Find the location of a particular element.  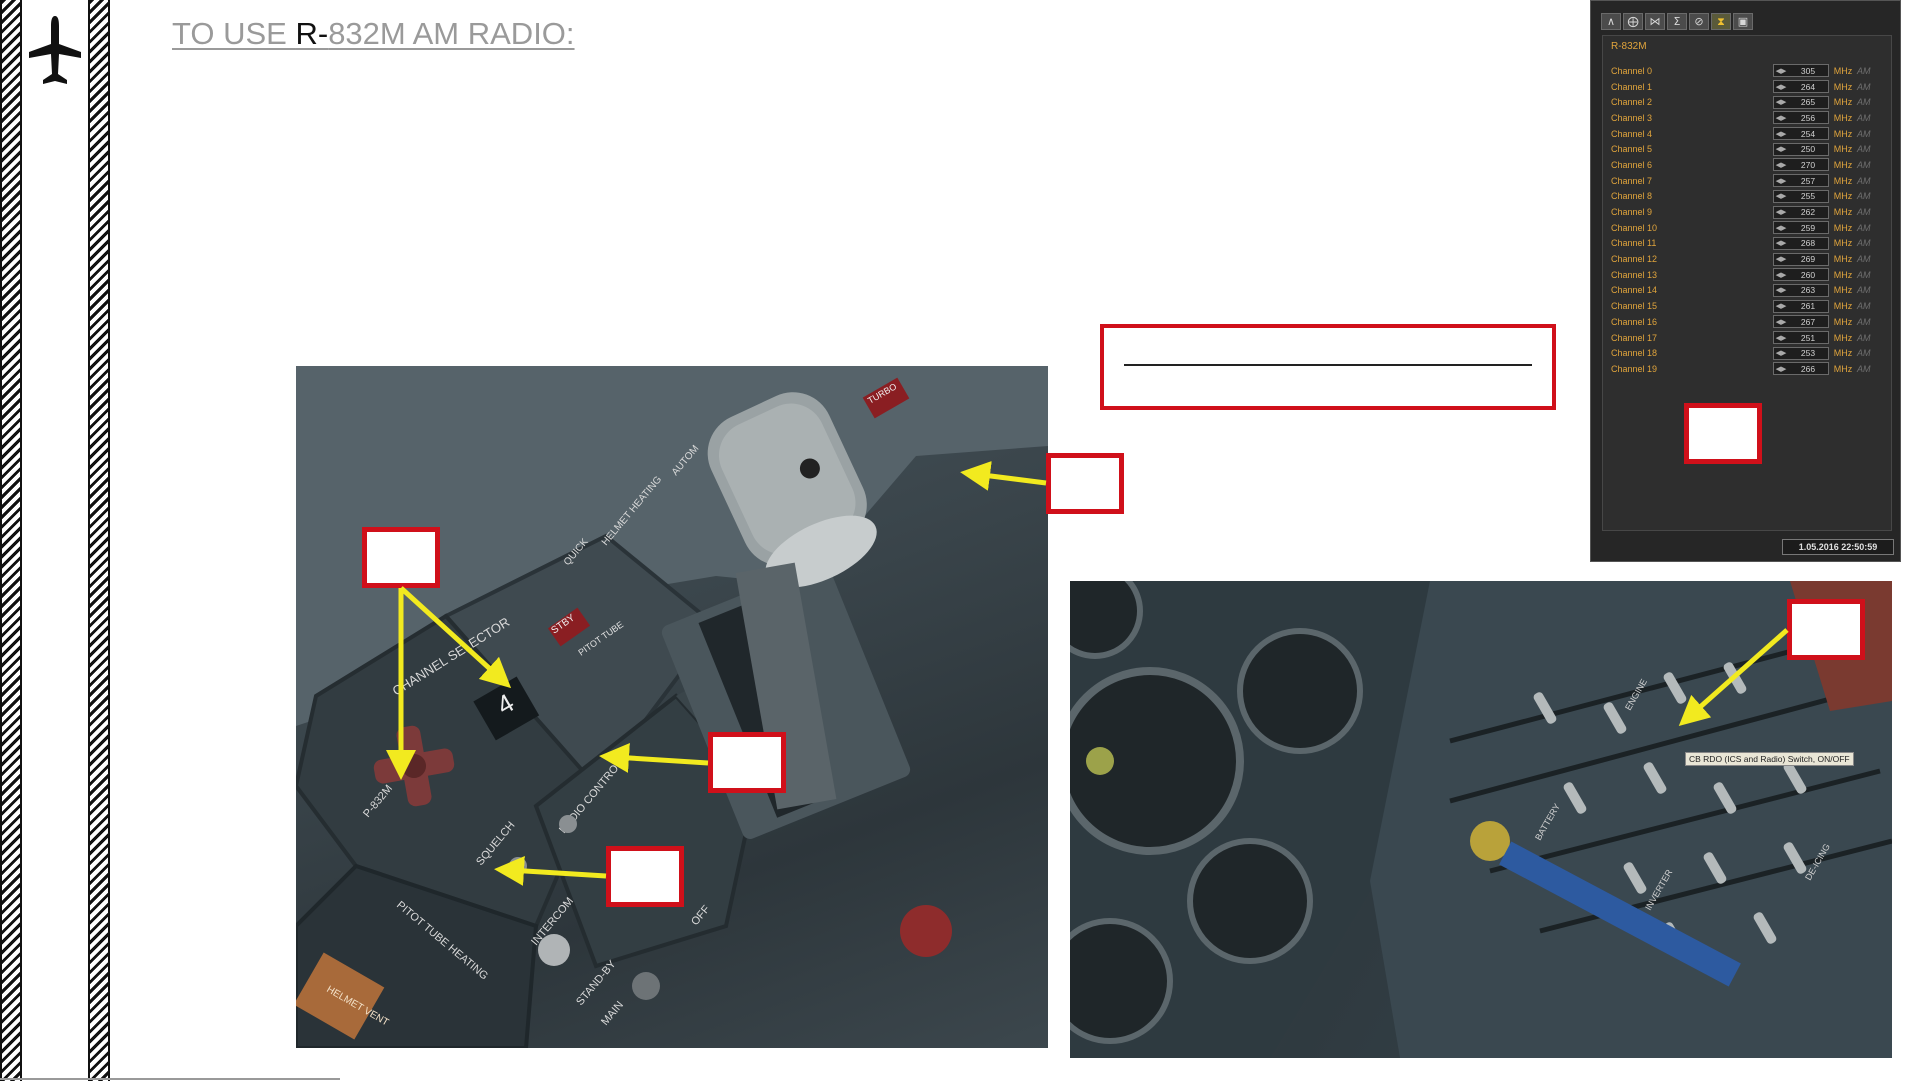

frequency-spinner: ◀▶ 256 is located at coordinates (1801, 118).